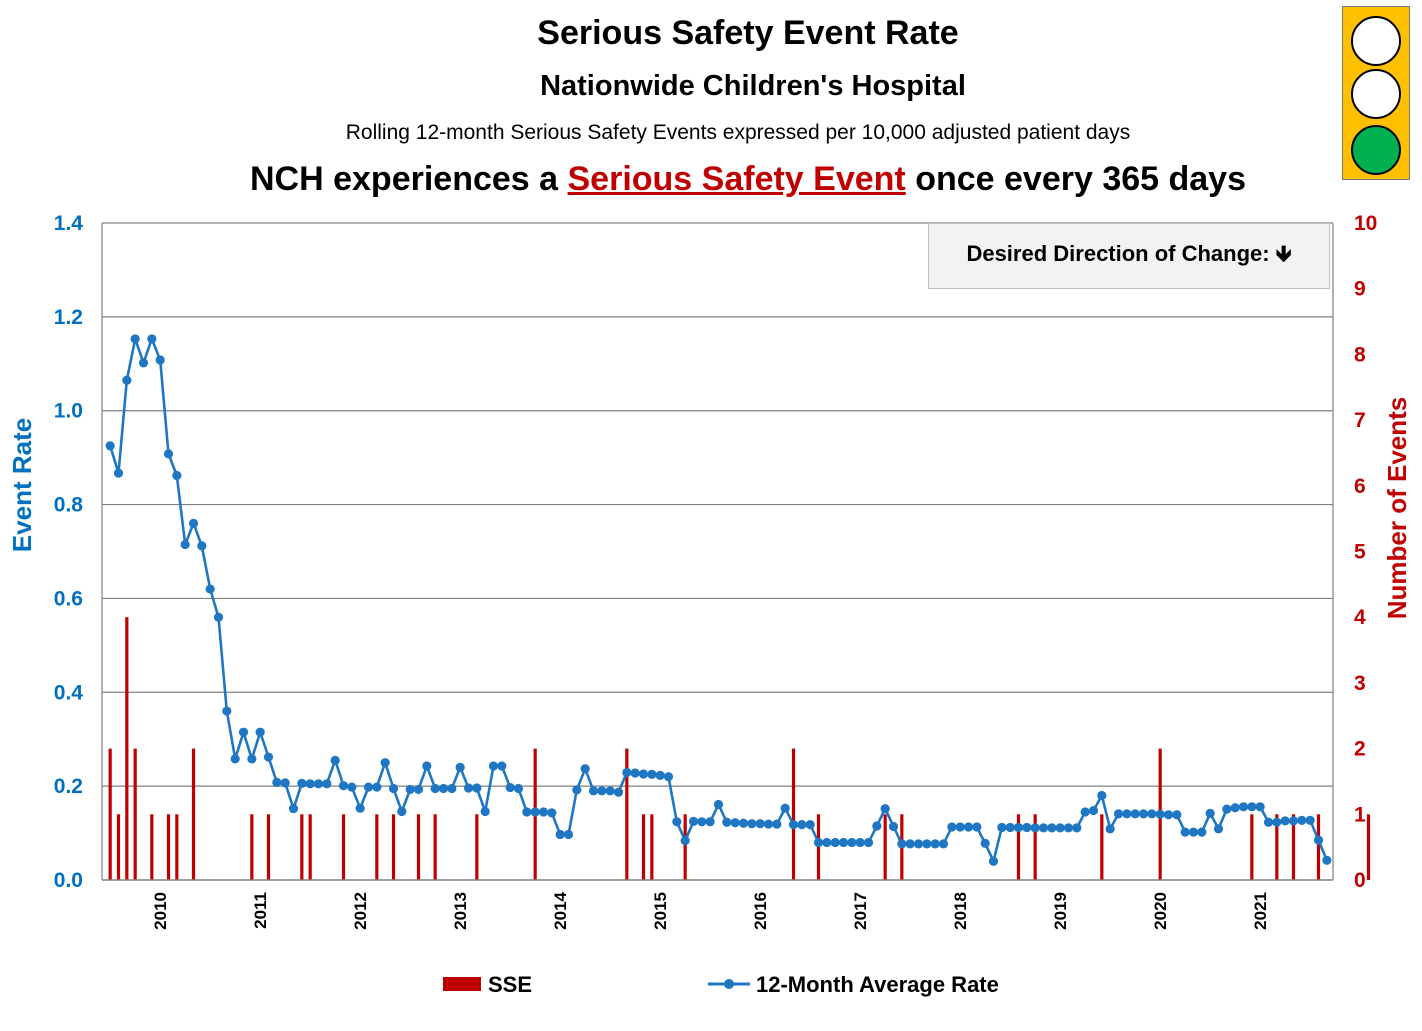  What do you see at coordinates (460, 911) in the screenshot?
I see `x-tick-label: 2013` at bounding box center [460, 911].